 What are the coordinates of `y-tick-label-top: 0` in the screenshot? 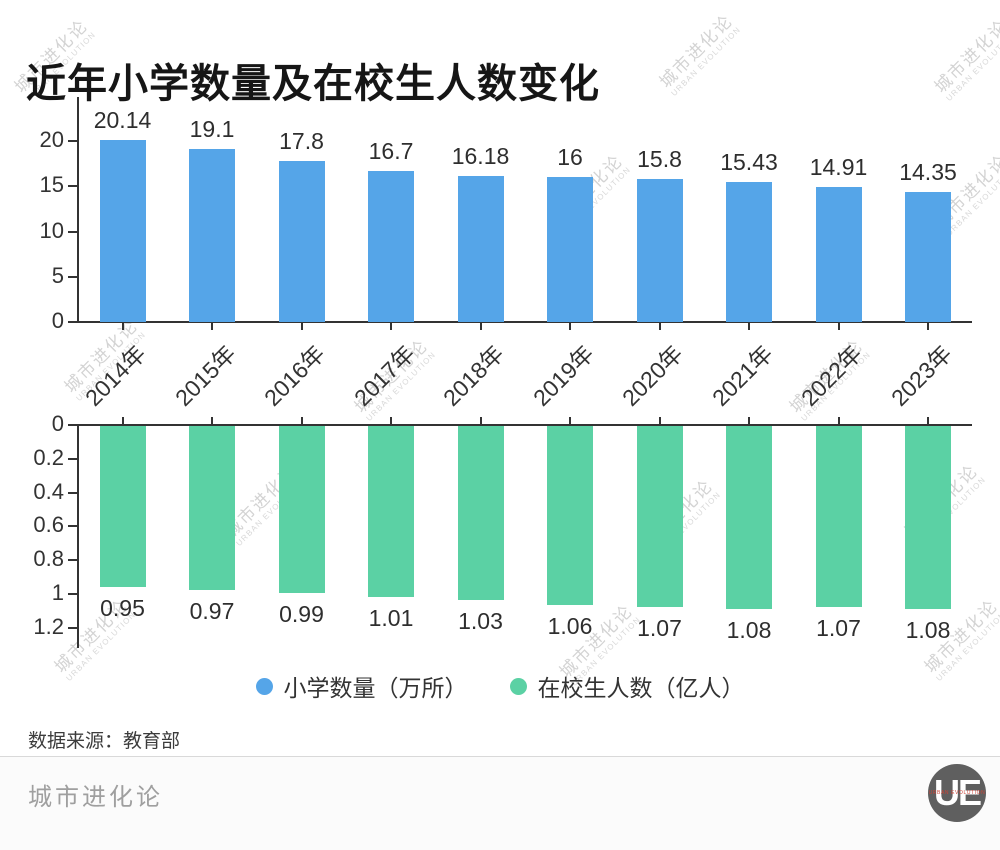 It's located at (57, 320).